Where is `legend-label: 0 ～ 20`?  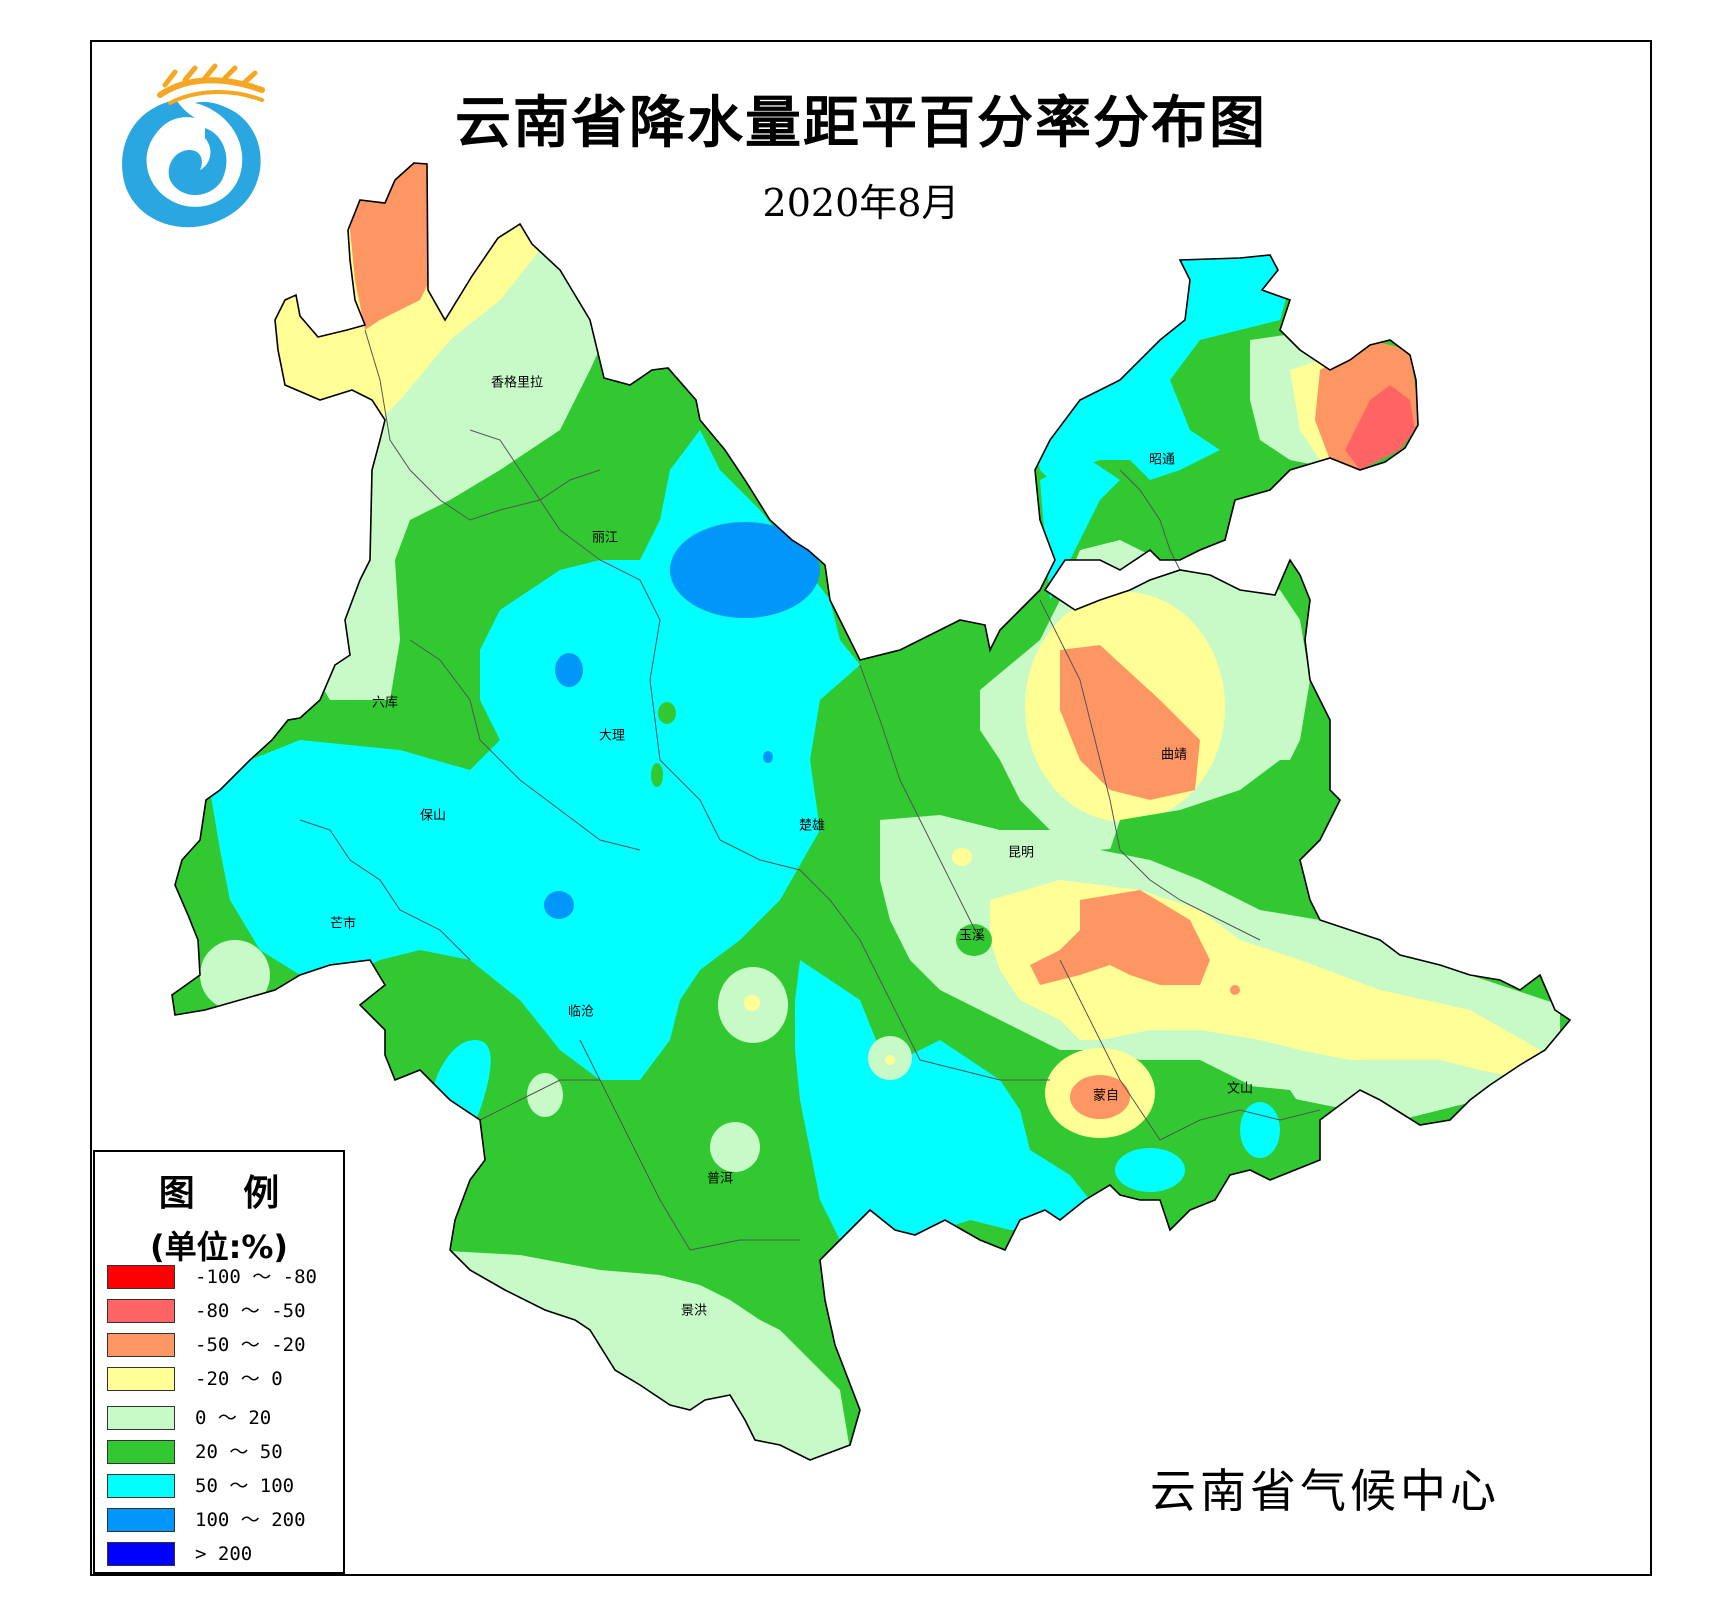
legend-label: 0 ～ 20 is located at coordinates (233, 1418).